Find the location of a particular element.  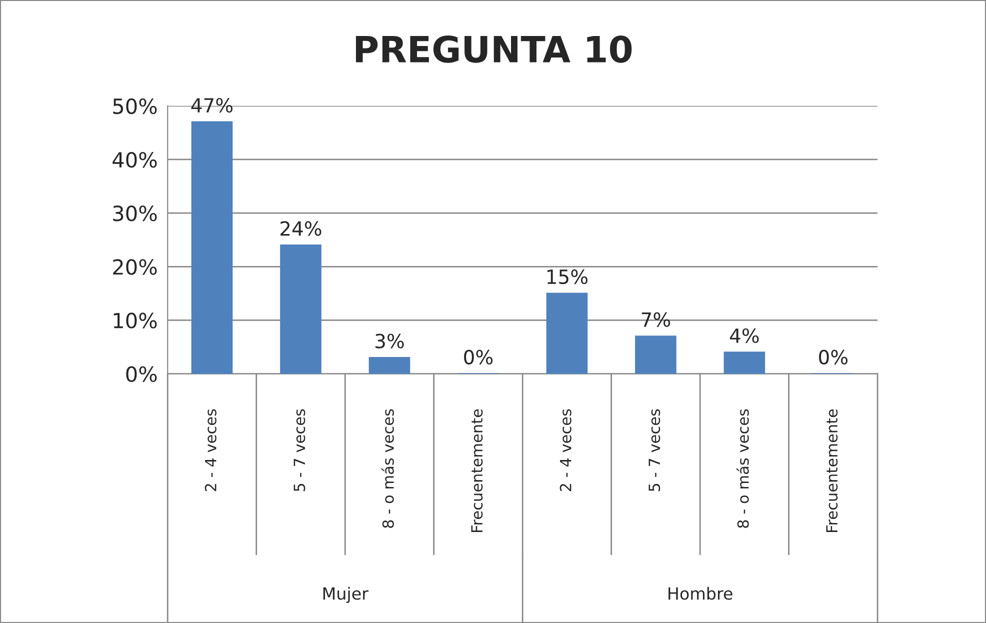

data-label: 3% is located at coordinates (390, 341).